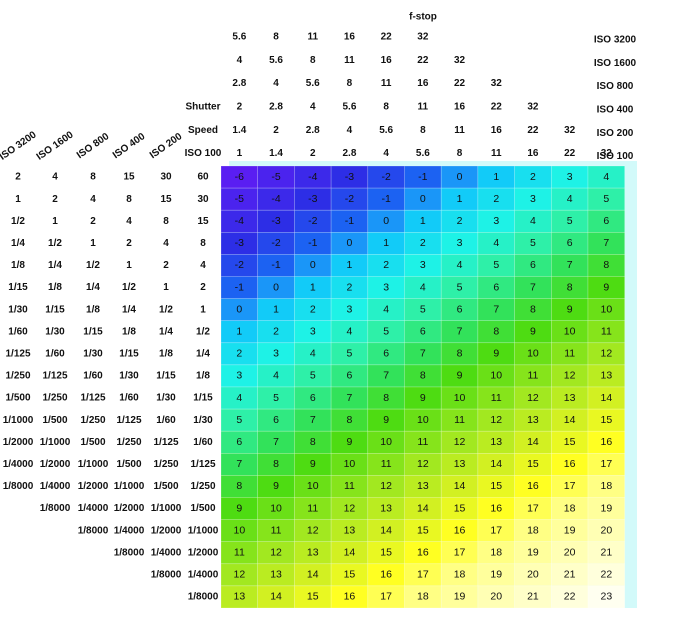 This screenshot has width=700, height=619. What do you see at coordinates (166, 221) in the screenshot?
I see `shutter-speed: 8` at bounding box center [166, 221].